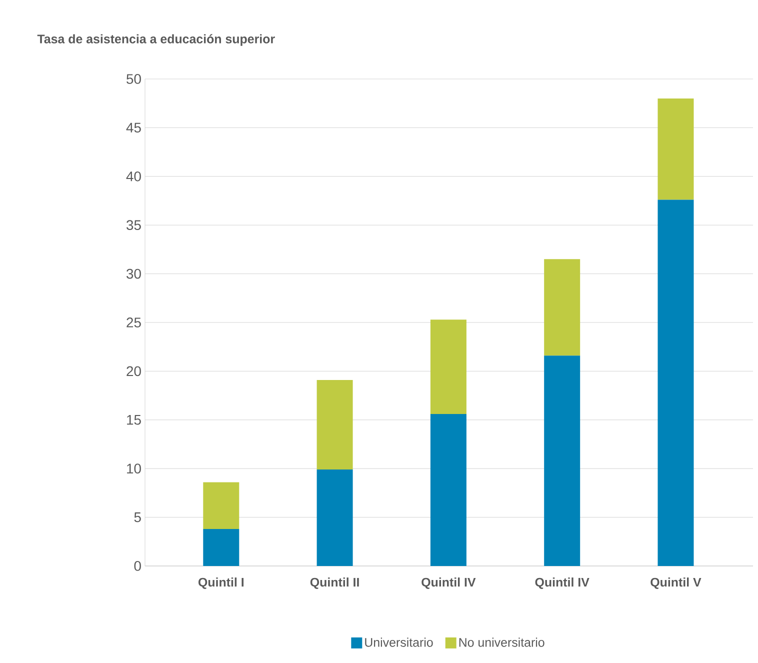 The width and height of the screenshot is (758, 663). What do you see at coordinates (133, 127) in the screenshot?
I see `y-tick-label: 45` at bounding box center [133, 127].